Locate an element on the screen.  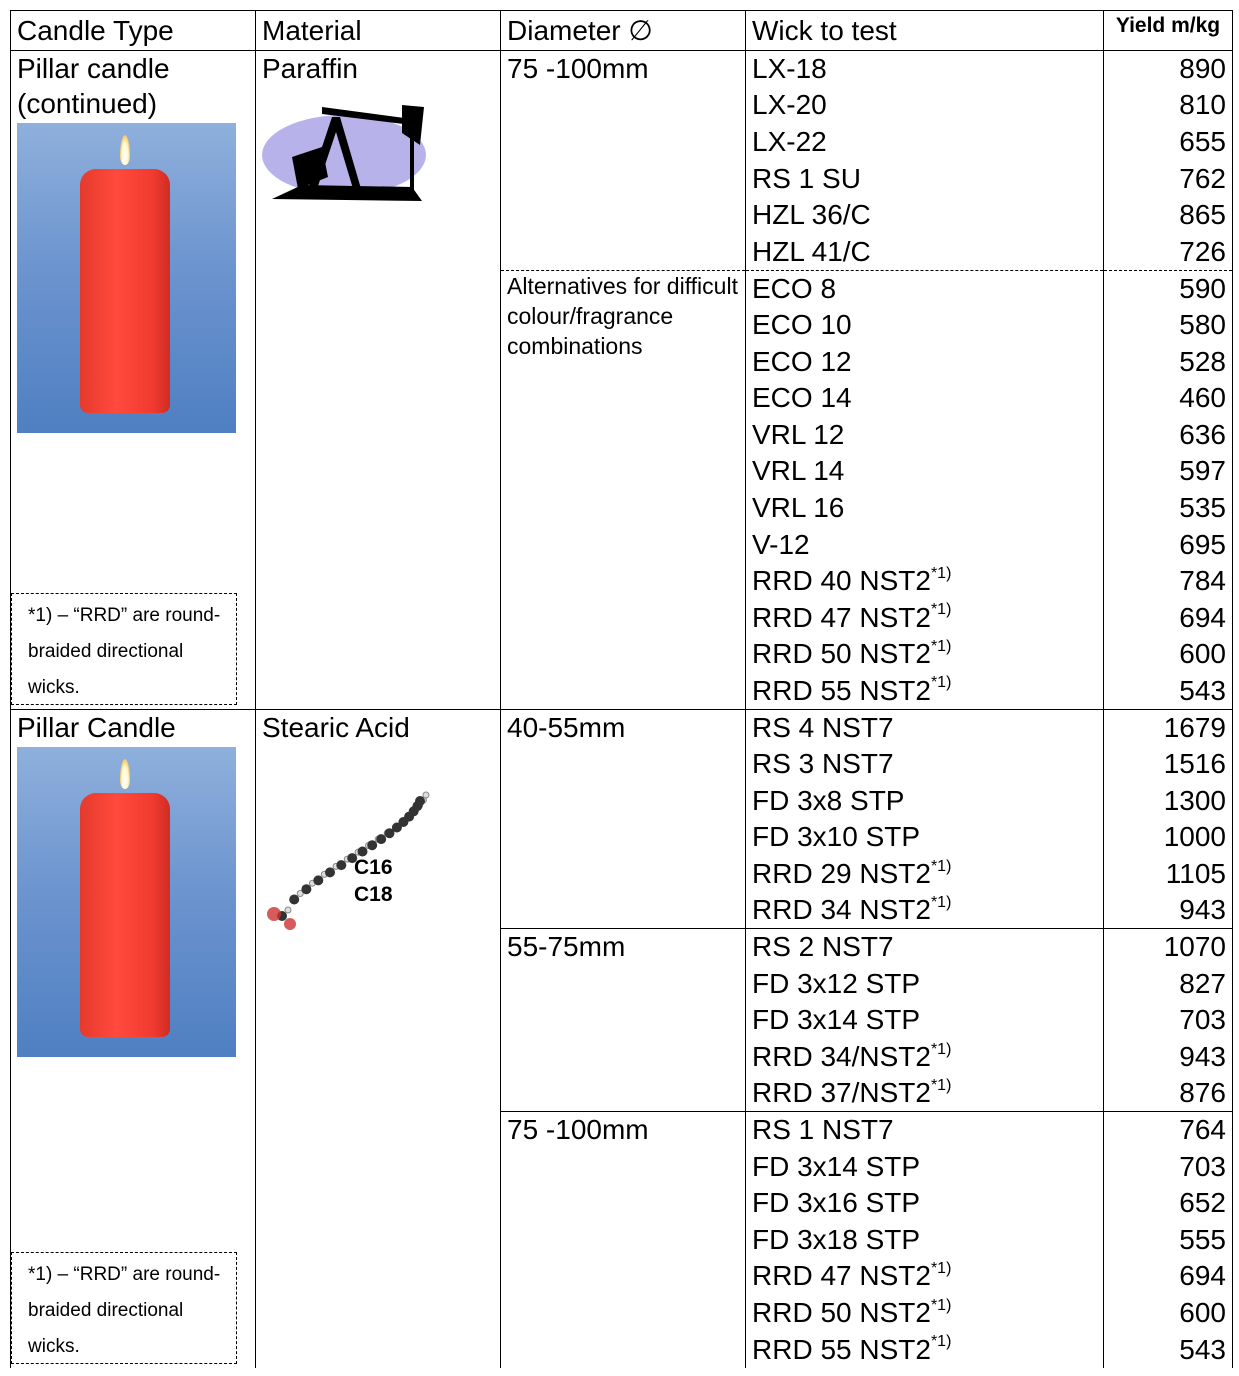
table-row: ECO 10 580 is located at coordinates (622, 325).